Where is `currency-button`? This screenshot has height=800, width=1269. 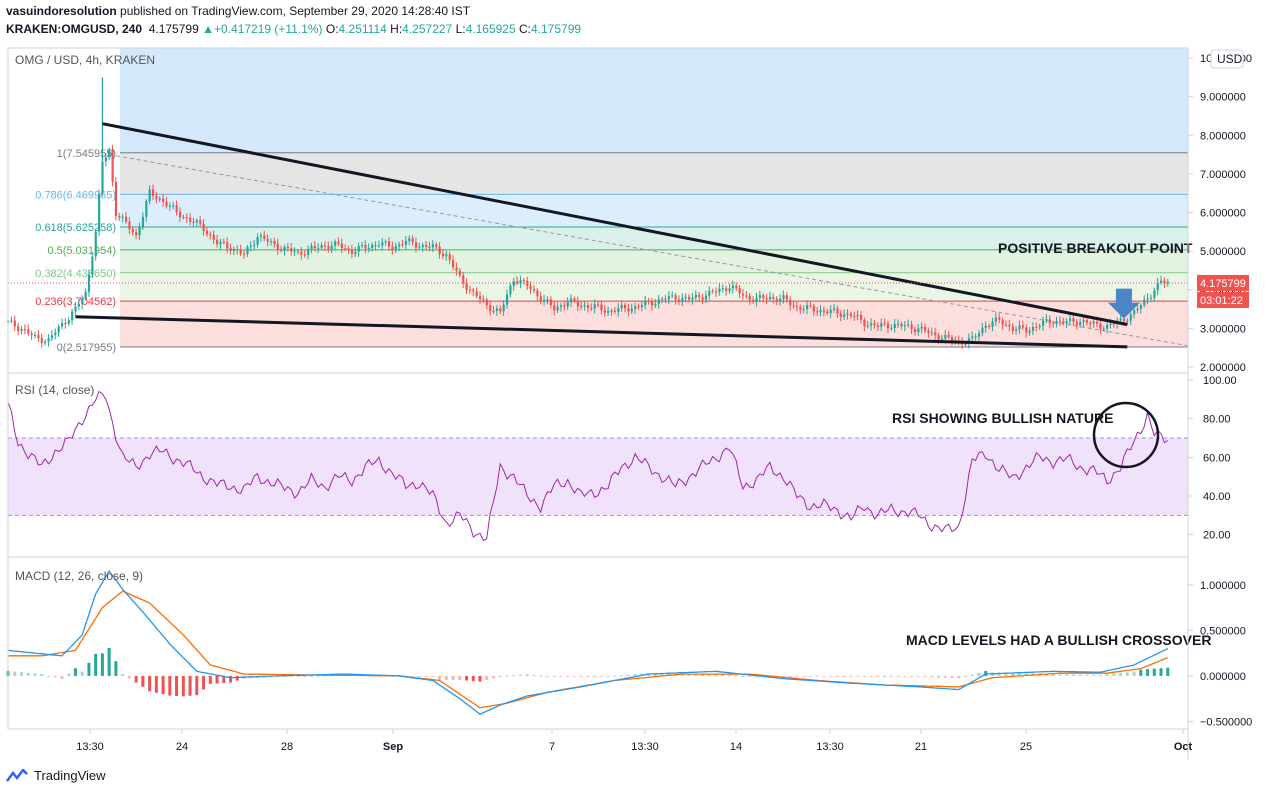
currency-button is located at coordinates (1227, 59).